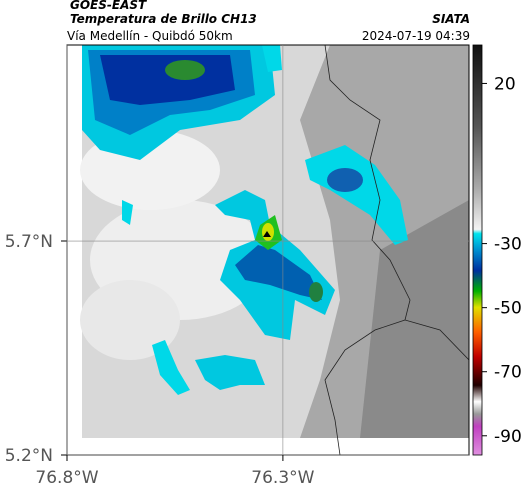 The width and height of the screenshot is (526, 491). What do you see at coordinates (282, 478) in the screenshot?
I see `lon-label: 76.3°W` at bounding box center [282, 478].